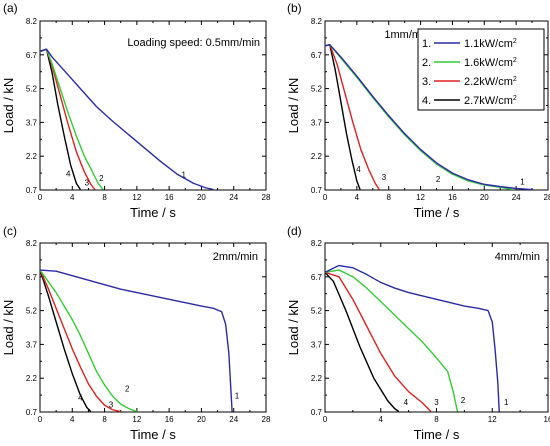 The image size is (550, 446). I want to click on legend-entry: 1. 1.1kW/cm2, so click(469, 44).